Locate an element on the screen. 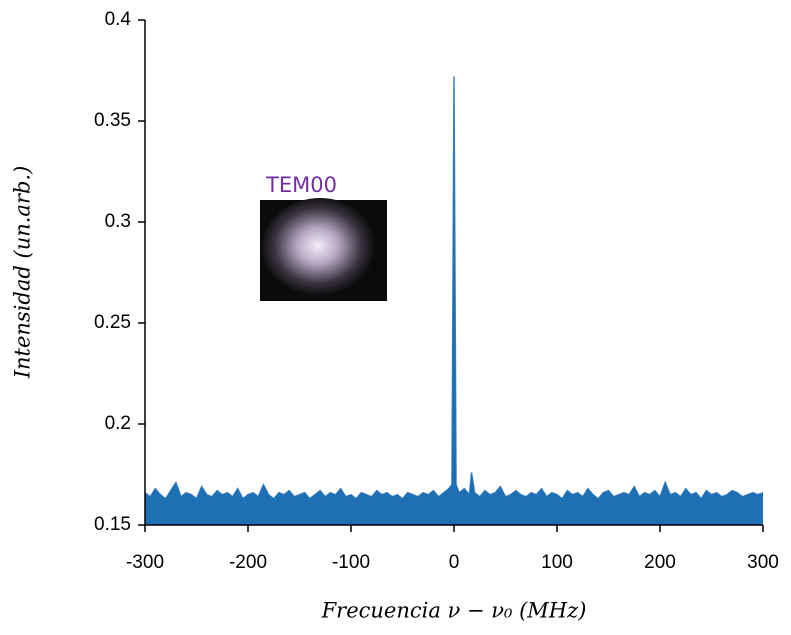 This screenshot has width=791, height=635. y-tick-label: 0.4 is located at coordinates (118, 19).